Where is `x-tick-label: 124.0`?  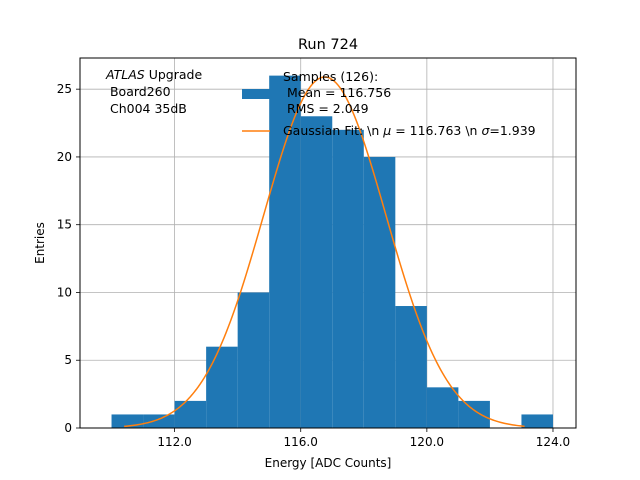
x-tick-label: 124.0 is located at coordinates (553, 442).